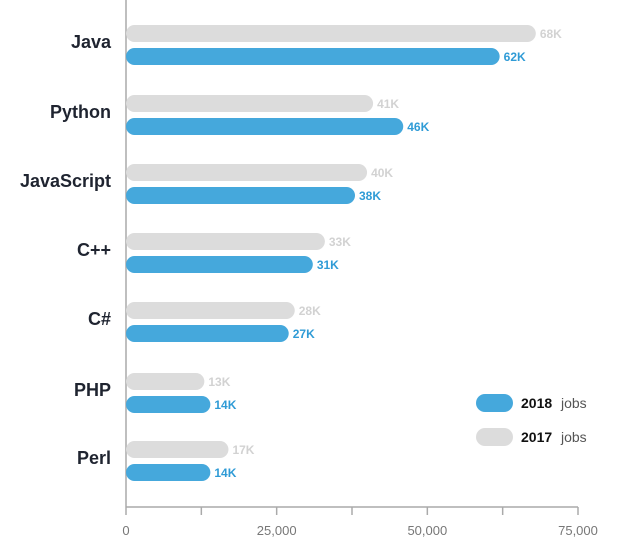  I want to click on category-label: C++, so click(94, 250).